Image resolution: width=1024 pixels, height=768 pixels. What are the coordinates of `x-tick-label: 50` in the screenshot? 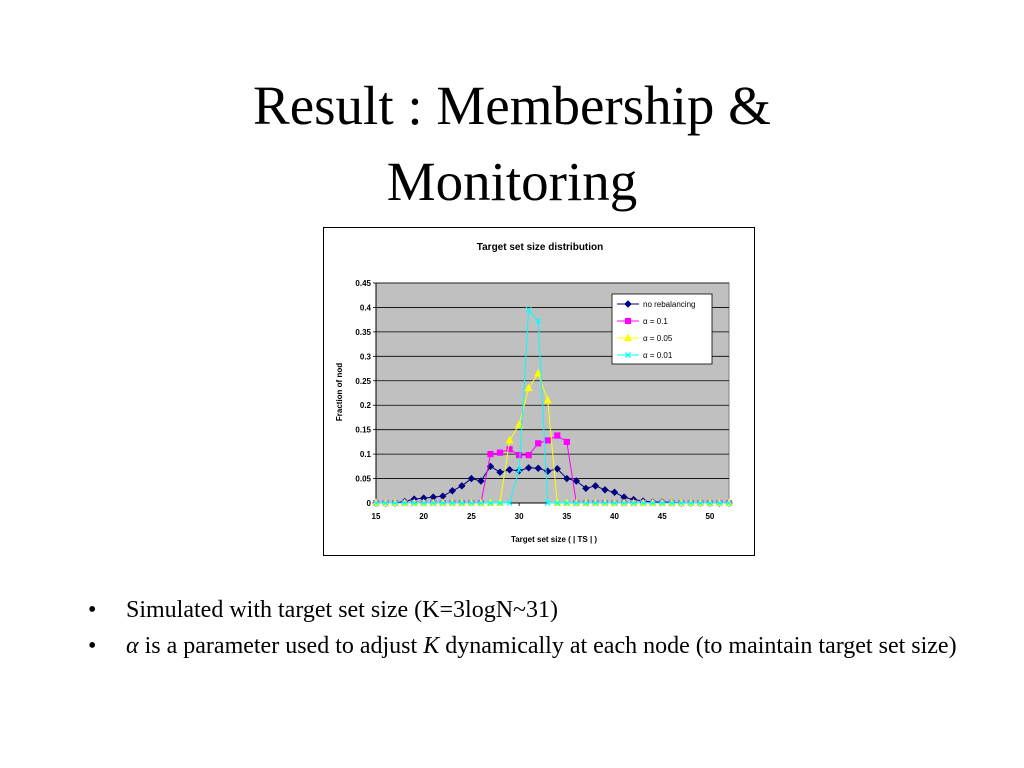 It's located at (709, 516).